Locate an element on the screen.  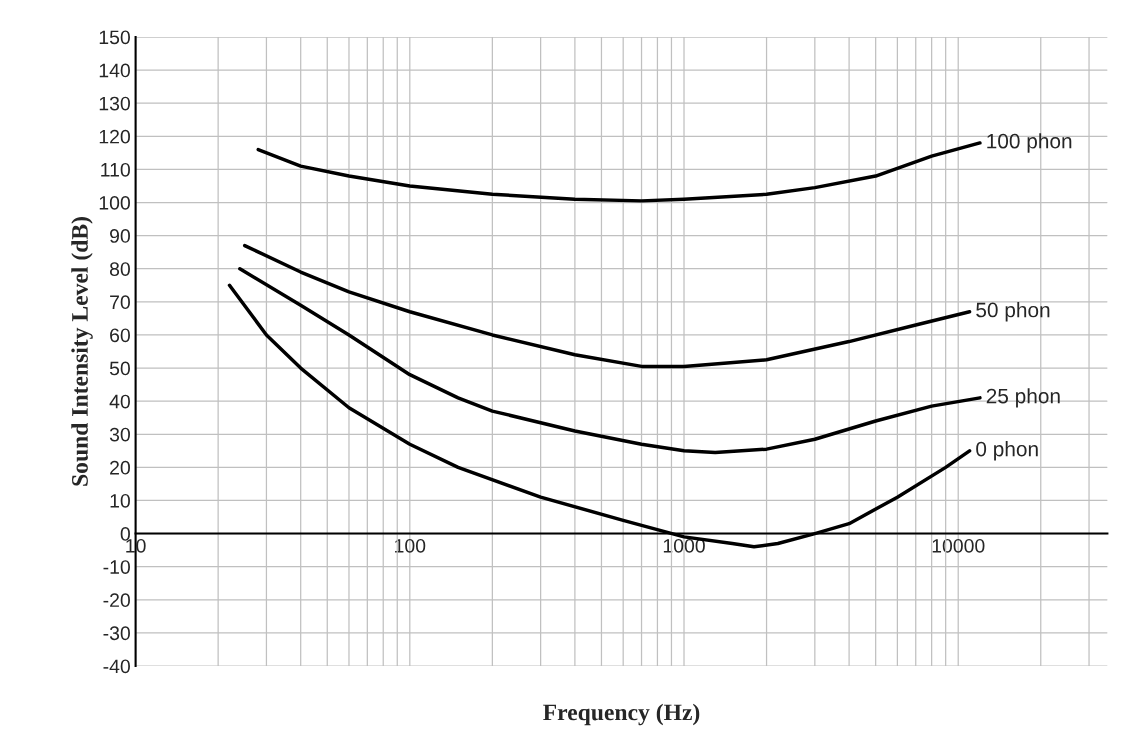
y-tick-label: 150 is located at coordinates (114, 37).